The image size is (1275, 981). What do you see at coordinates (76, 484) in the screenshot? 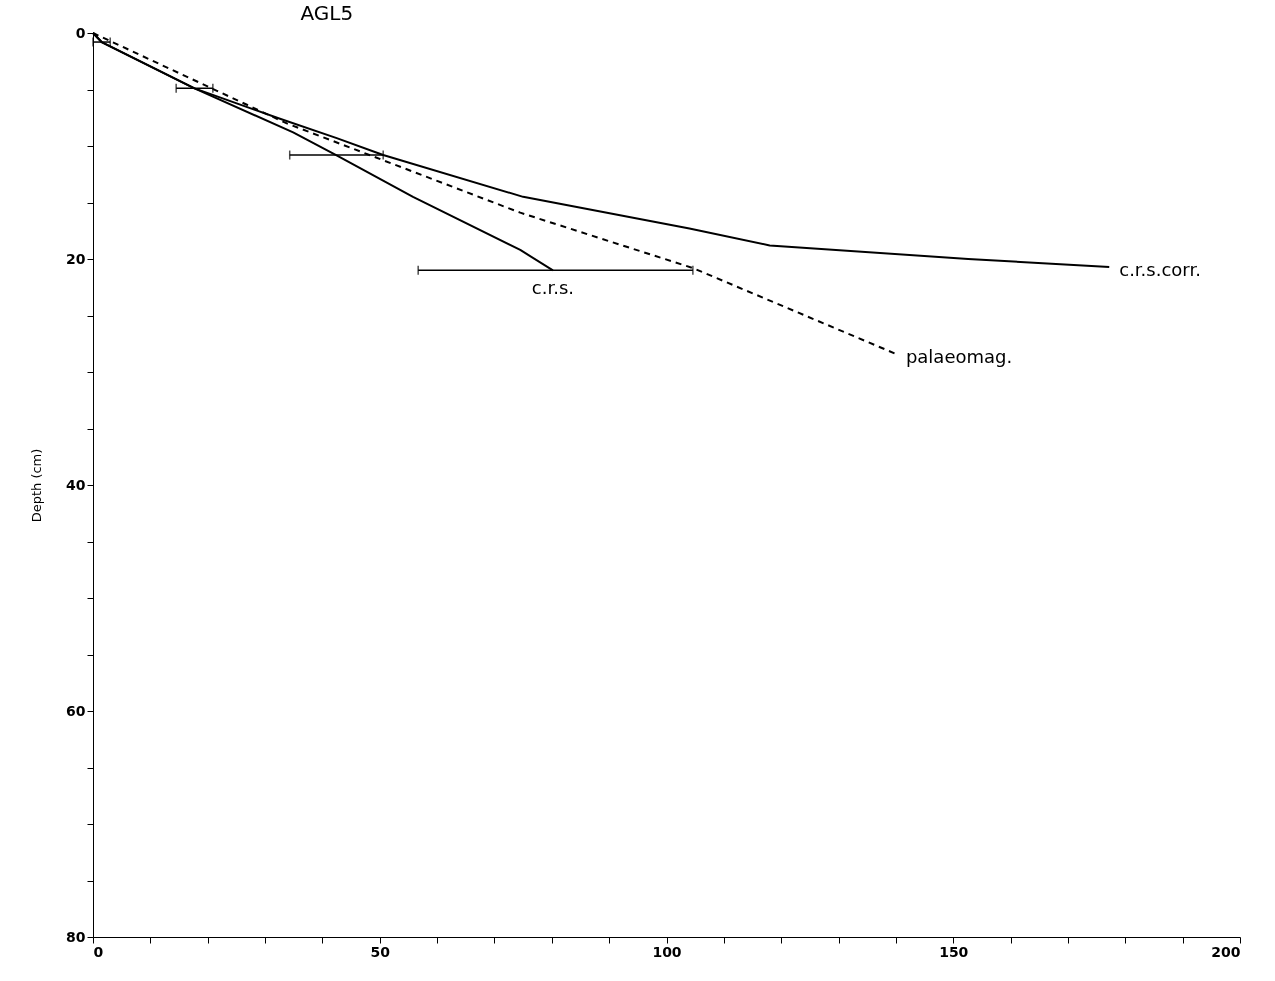
I see `y-tick-label: 40` at bounding box center [76, 484].